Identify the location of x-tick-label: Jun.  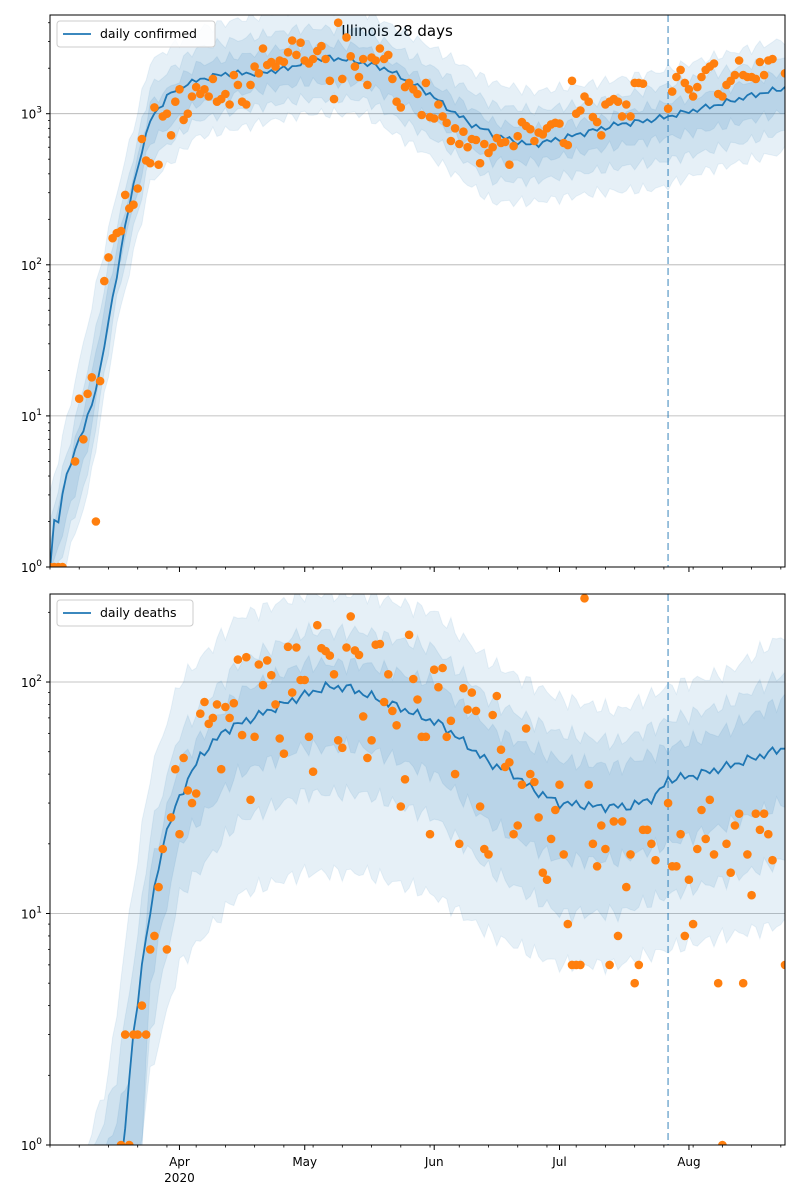
(434, 1162).